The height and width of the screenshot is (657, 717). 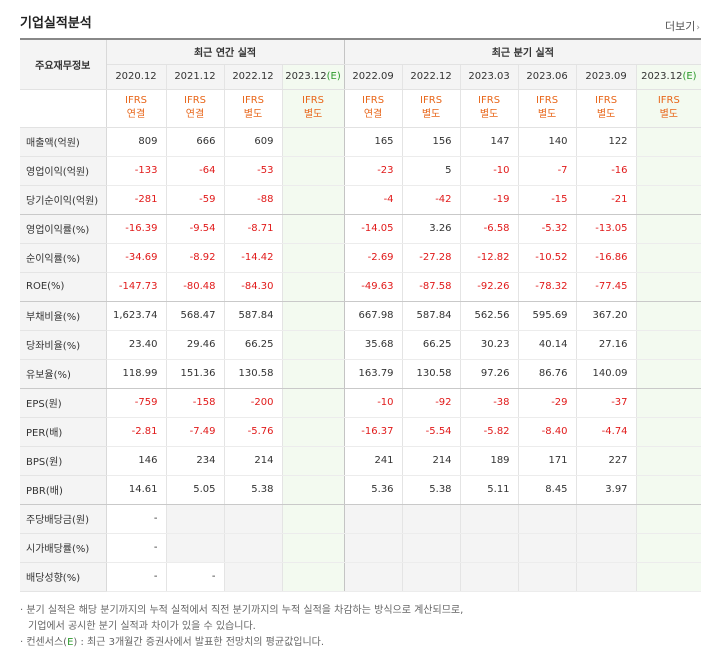 What do you see at coordinates (606, 345) in the screenshot?
I see `table-cell: 27.16` at bounding box center [606, 345].